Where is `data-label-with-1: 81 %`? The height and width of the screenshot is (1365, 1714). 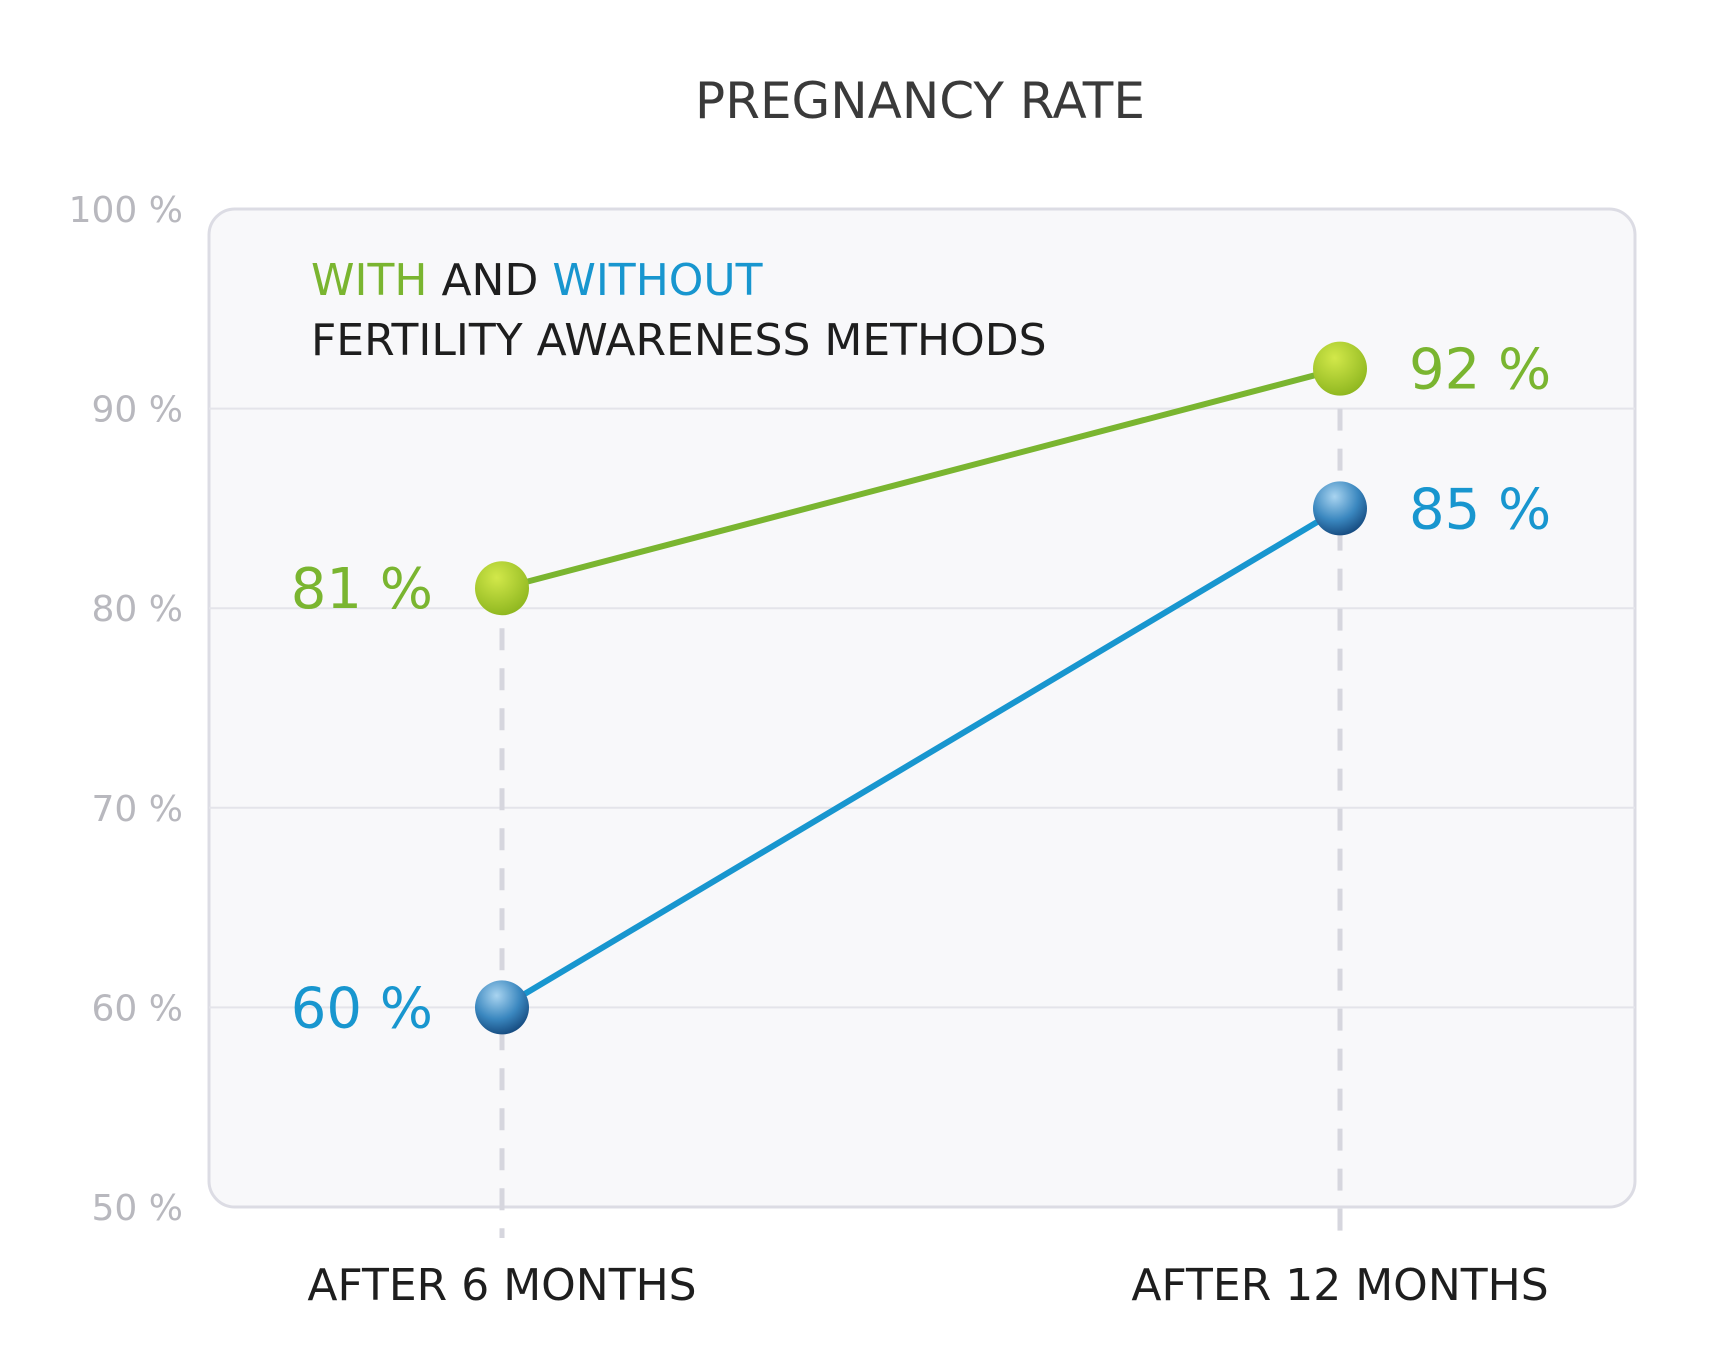
data-label-with-1: 81 % is located at coordinates (362, 589).